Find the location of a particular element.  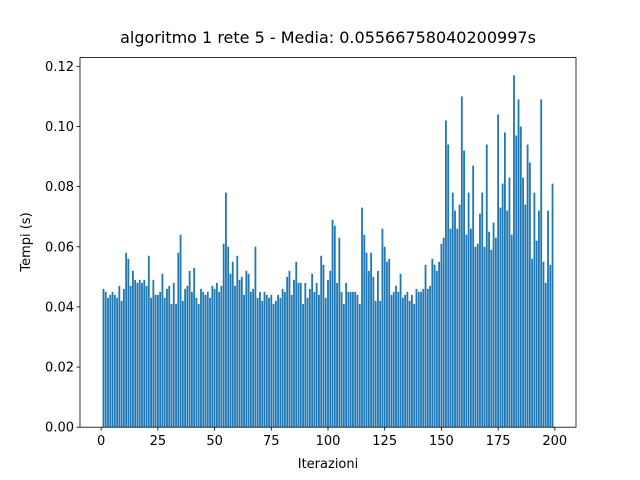

x-tick-label: 125 is located at coordinates (384, 441).